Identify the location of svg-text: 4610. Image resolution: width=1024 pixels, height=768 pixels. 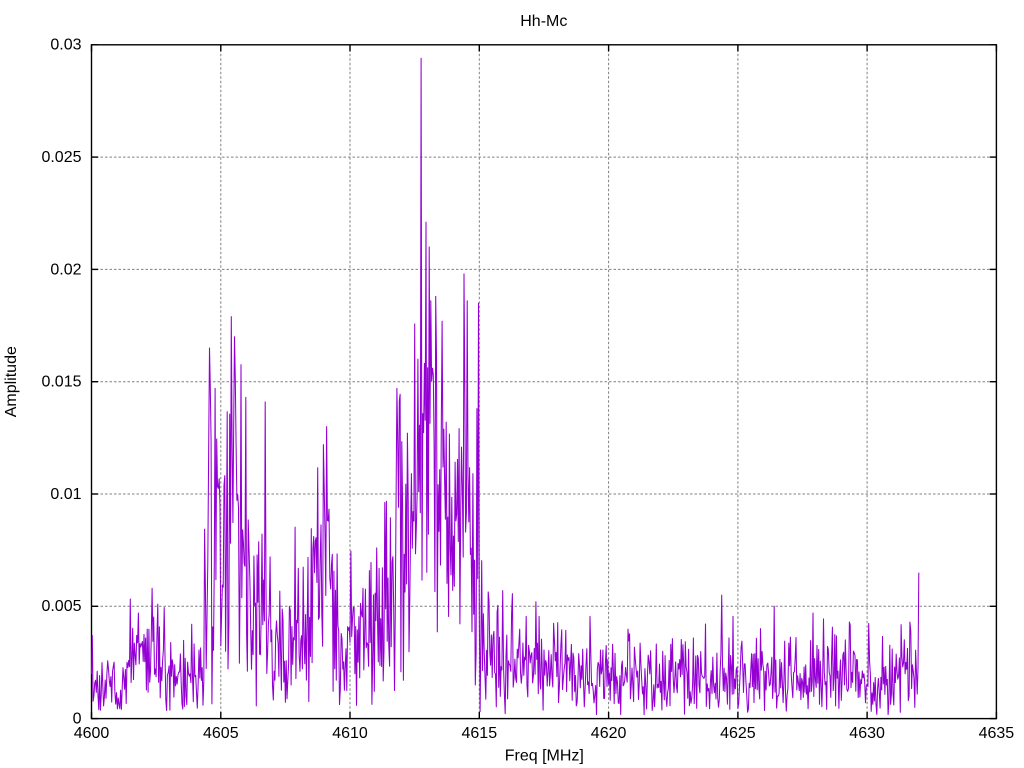
(350, 733).